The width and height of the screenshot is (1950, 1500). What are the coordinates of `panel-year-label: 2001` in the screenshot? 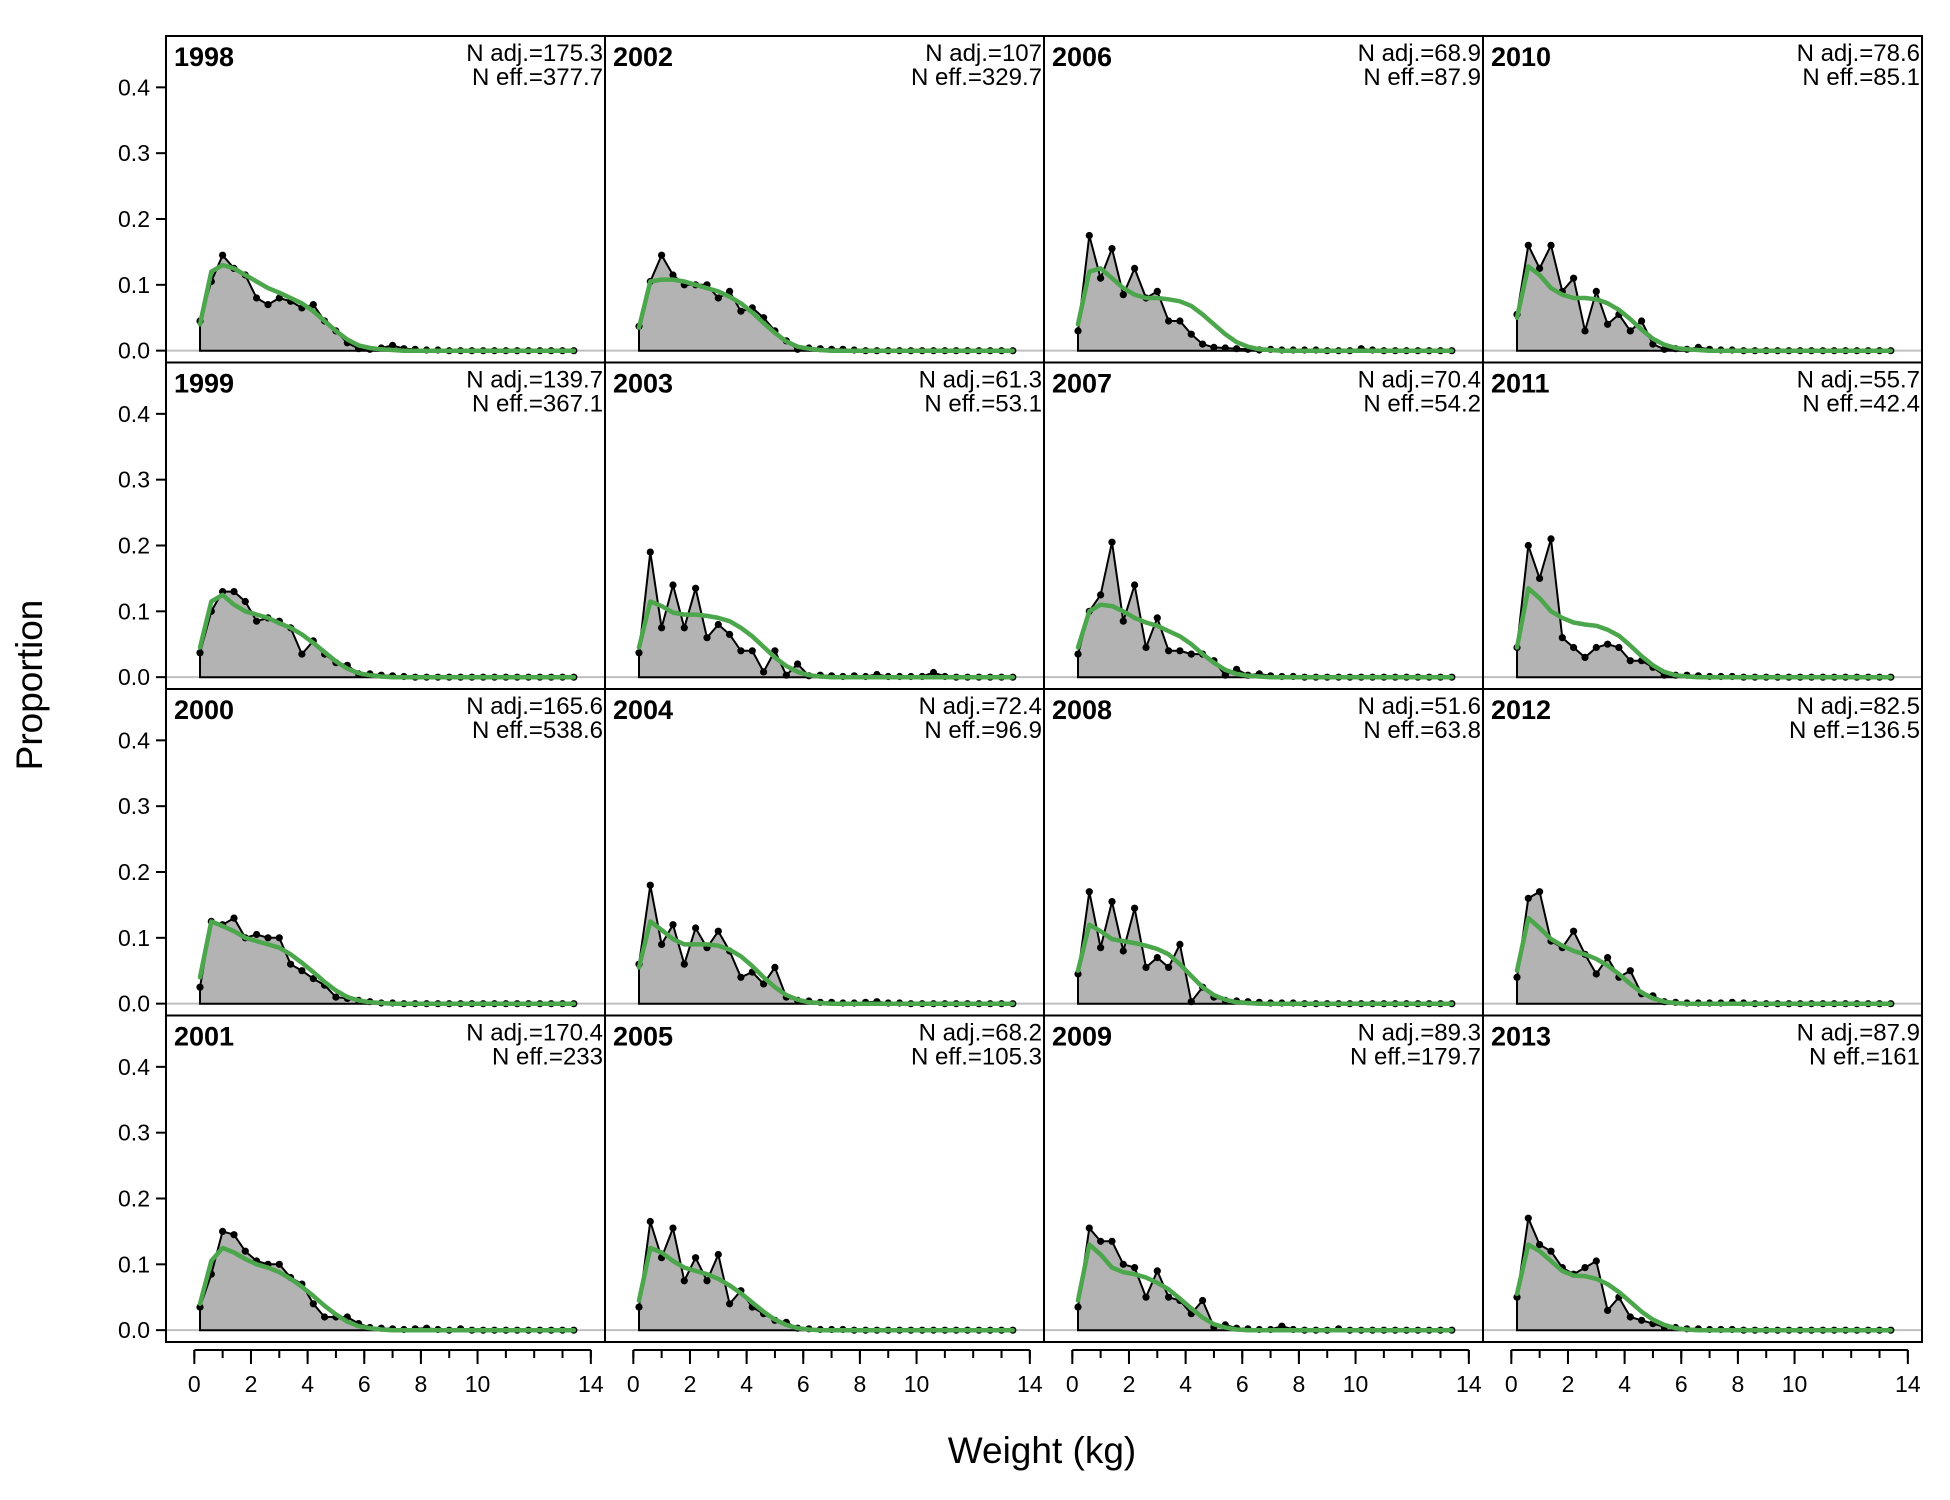 It's located at (204, 1037).